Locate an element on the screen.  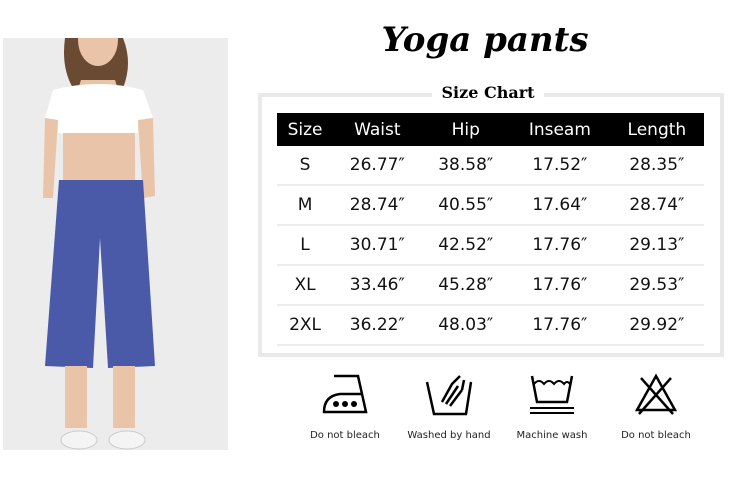
table-cell: 29.92″ is located at coordinates (656, 325).